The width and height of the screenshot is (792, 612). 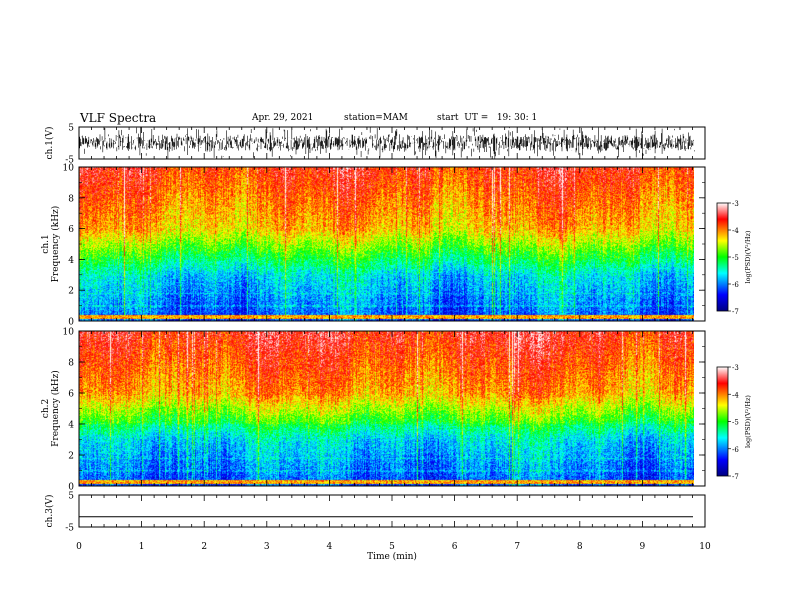 What do you see at coordinates (71, 364) in the screenshot?
I see `ch2-spectrogram-ytick-label: 8` at bounding box center [71, 364].